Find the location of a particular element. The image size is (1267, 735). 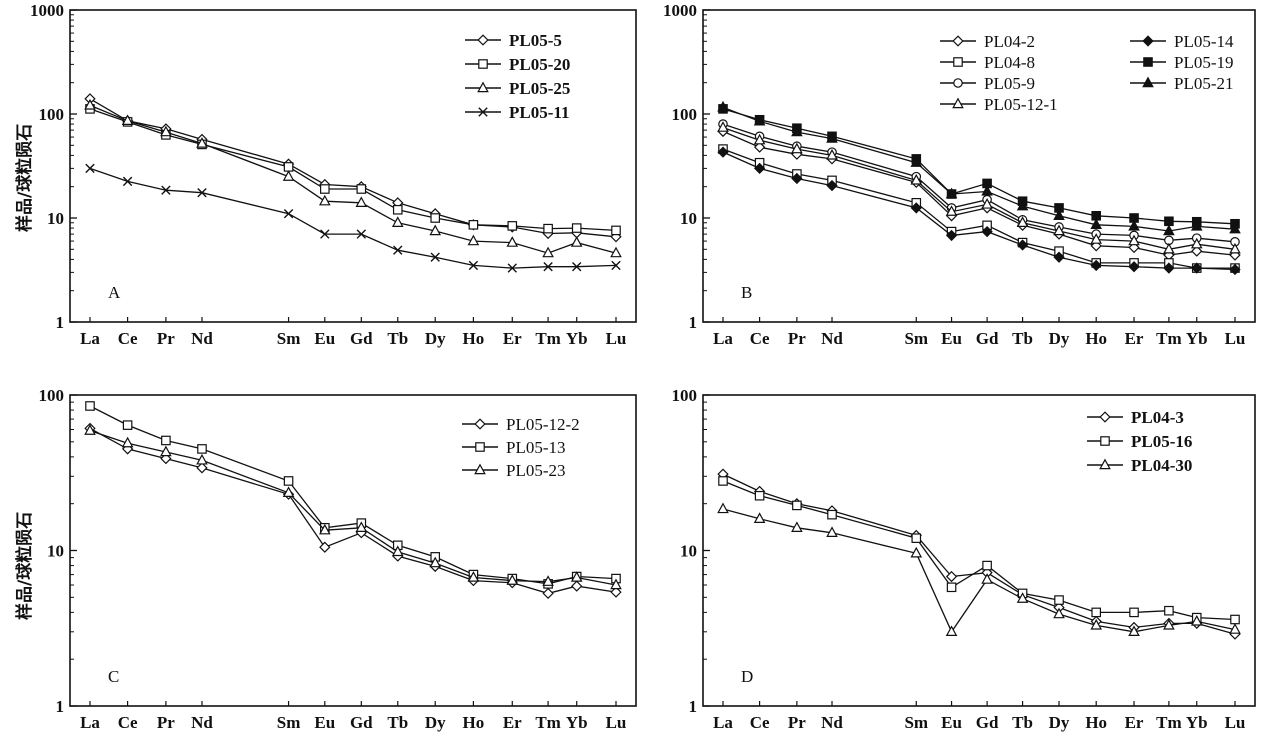

y-tick-label: 1000 is located at coordinates (680, 10).